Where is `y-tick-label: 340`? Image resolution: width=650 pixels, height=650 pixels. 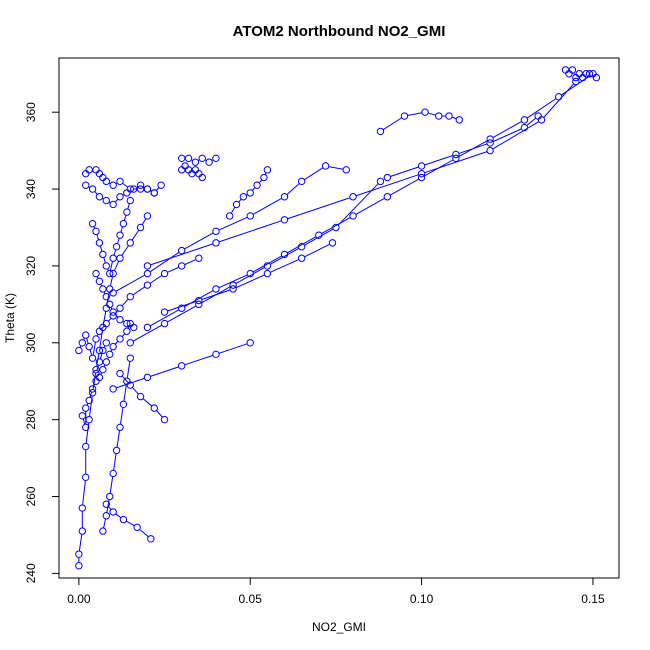 y-tick-label: 340 is located at coordinates (31, 189).